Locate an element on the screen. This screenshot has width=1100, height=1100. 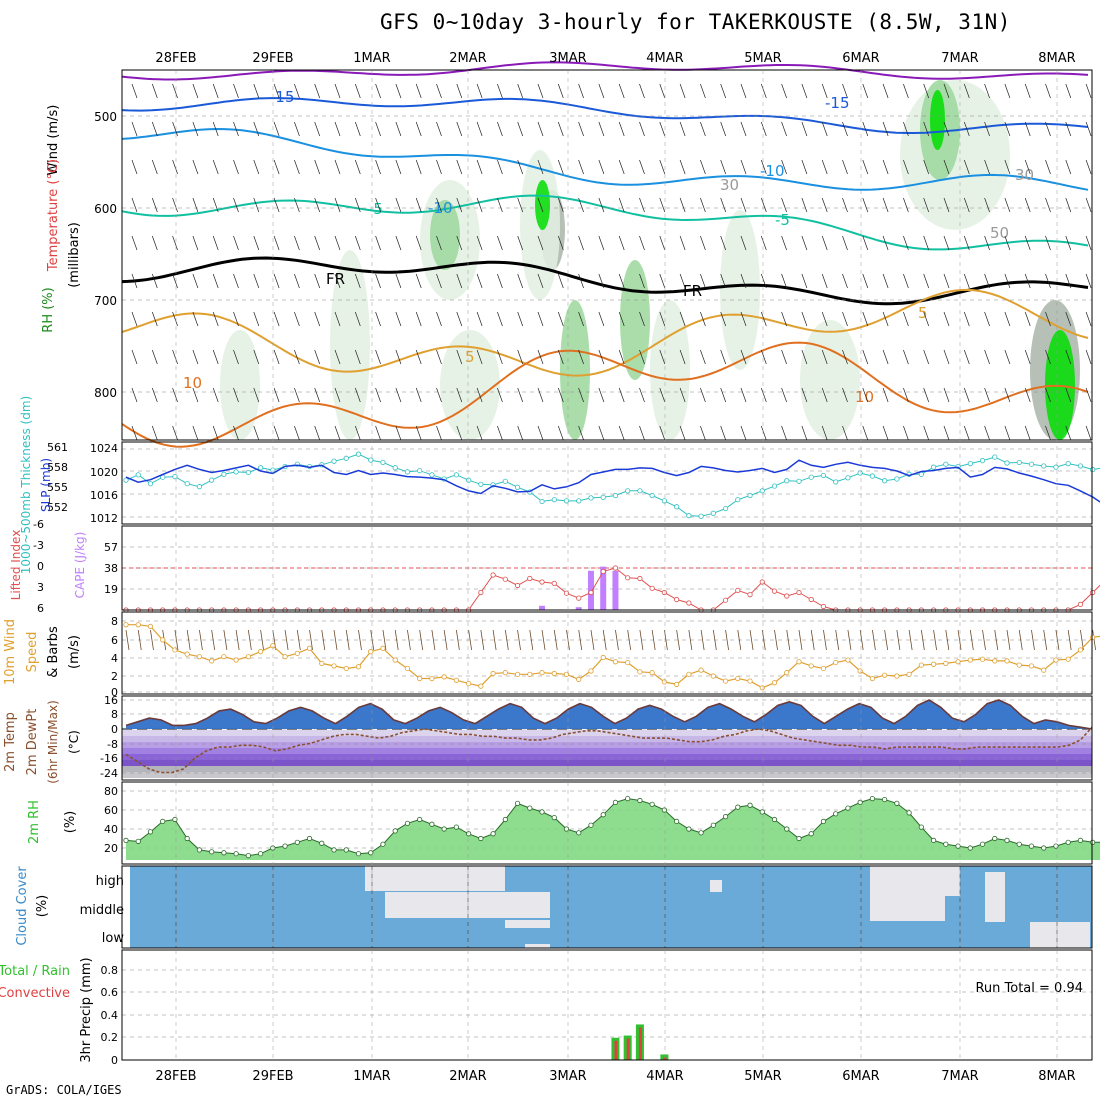
temp-contour-minus20 is located at coordinates (605, 71).